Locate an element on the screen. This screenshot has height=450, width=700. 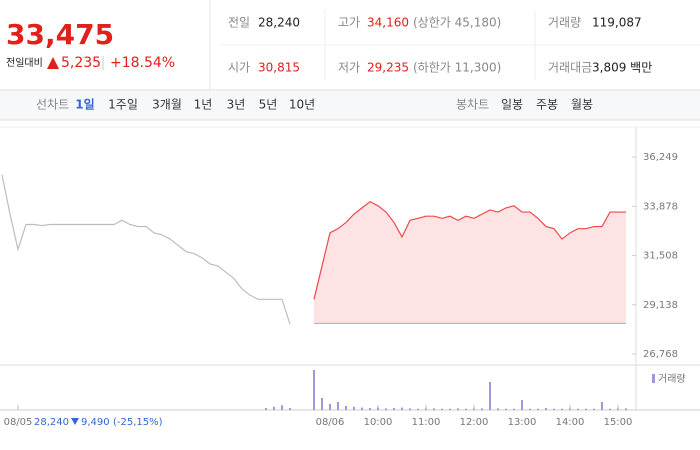
stat-label: 고가 is located at coordinates (349, 23).